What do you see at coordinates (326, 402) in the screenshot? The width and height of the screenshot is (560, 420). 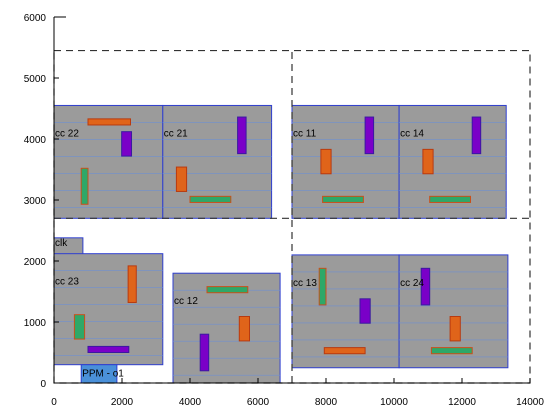 I see `x-tick-label: 8000` at bounding box center [326, 402].